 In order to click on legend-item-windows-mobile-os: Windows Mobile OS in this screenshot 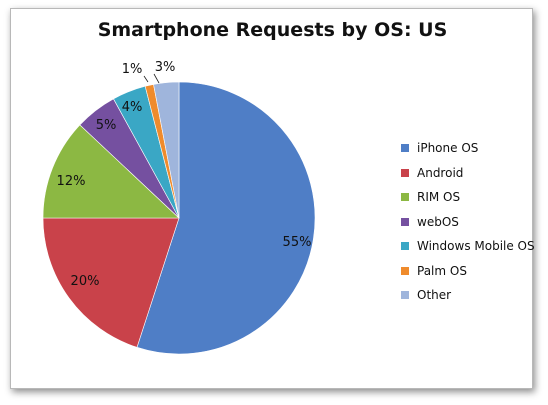, I will do `click(468, 246)`.